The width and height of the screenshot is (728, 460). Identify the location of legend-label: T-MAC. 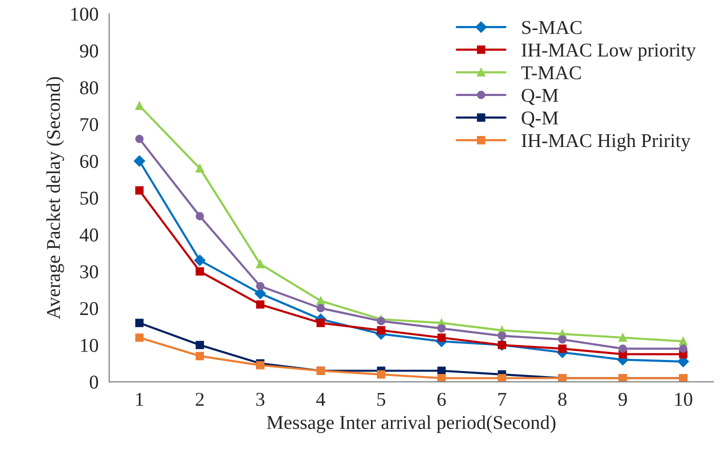
(551, 73).